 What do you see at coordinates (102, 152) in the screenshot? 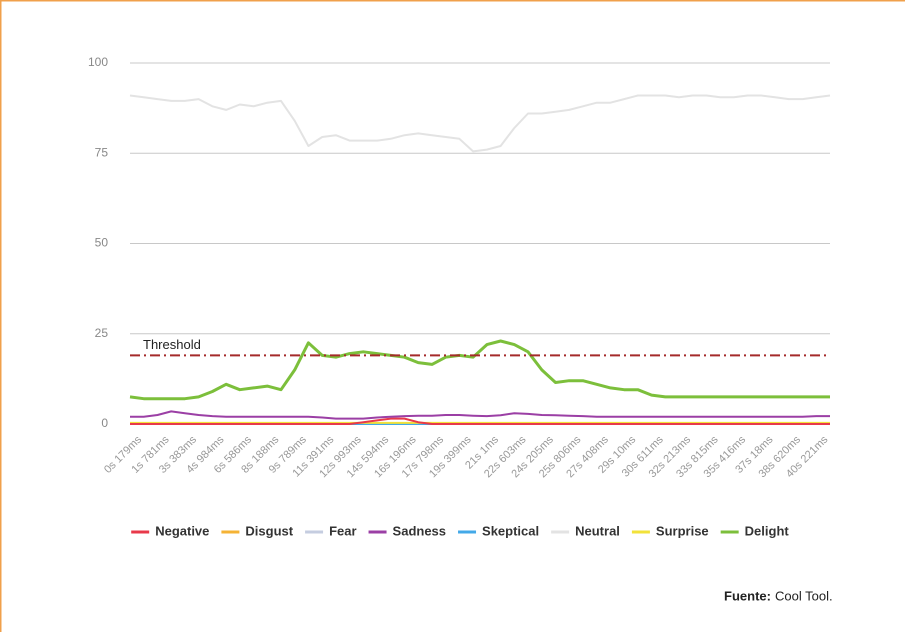
I see `y-tick-label: 75` at bounding box center [102, 152].